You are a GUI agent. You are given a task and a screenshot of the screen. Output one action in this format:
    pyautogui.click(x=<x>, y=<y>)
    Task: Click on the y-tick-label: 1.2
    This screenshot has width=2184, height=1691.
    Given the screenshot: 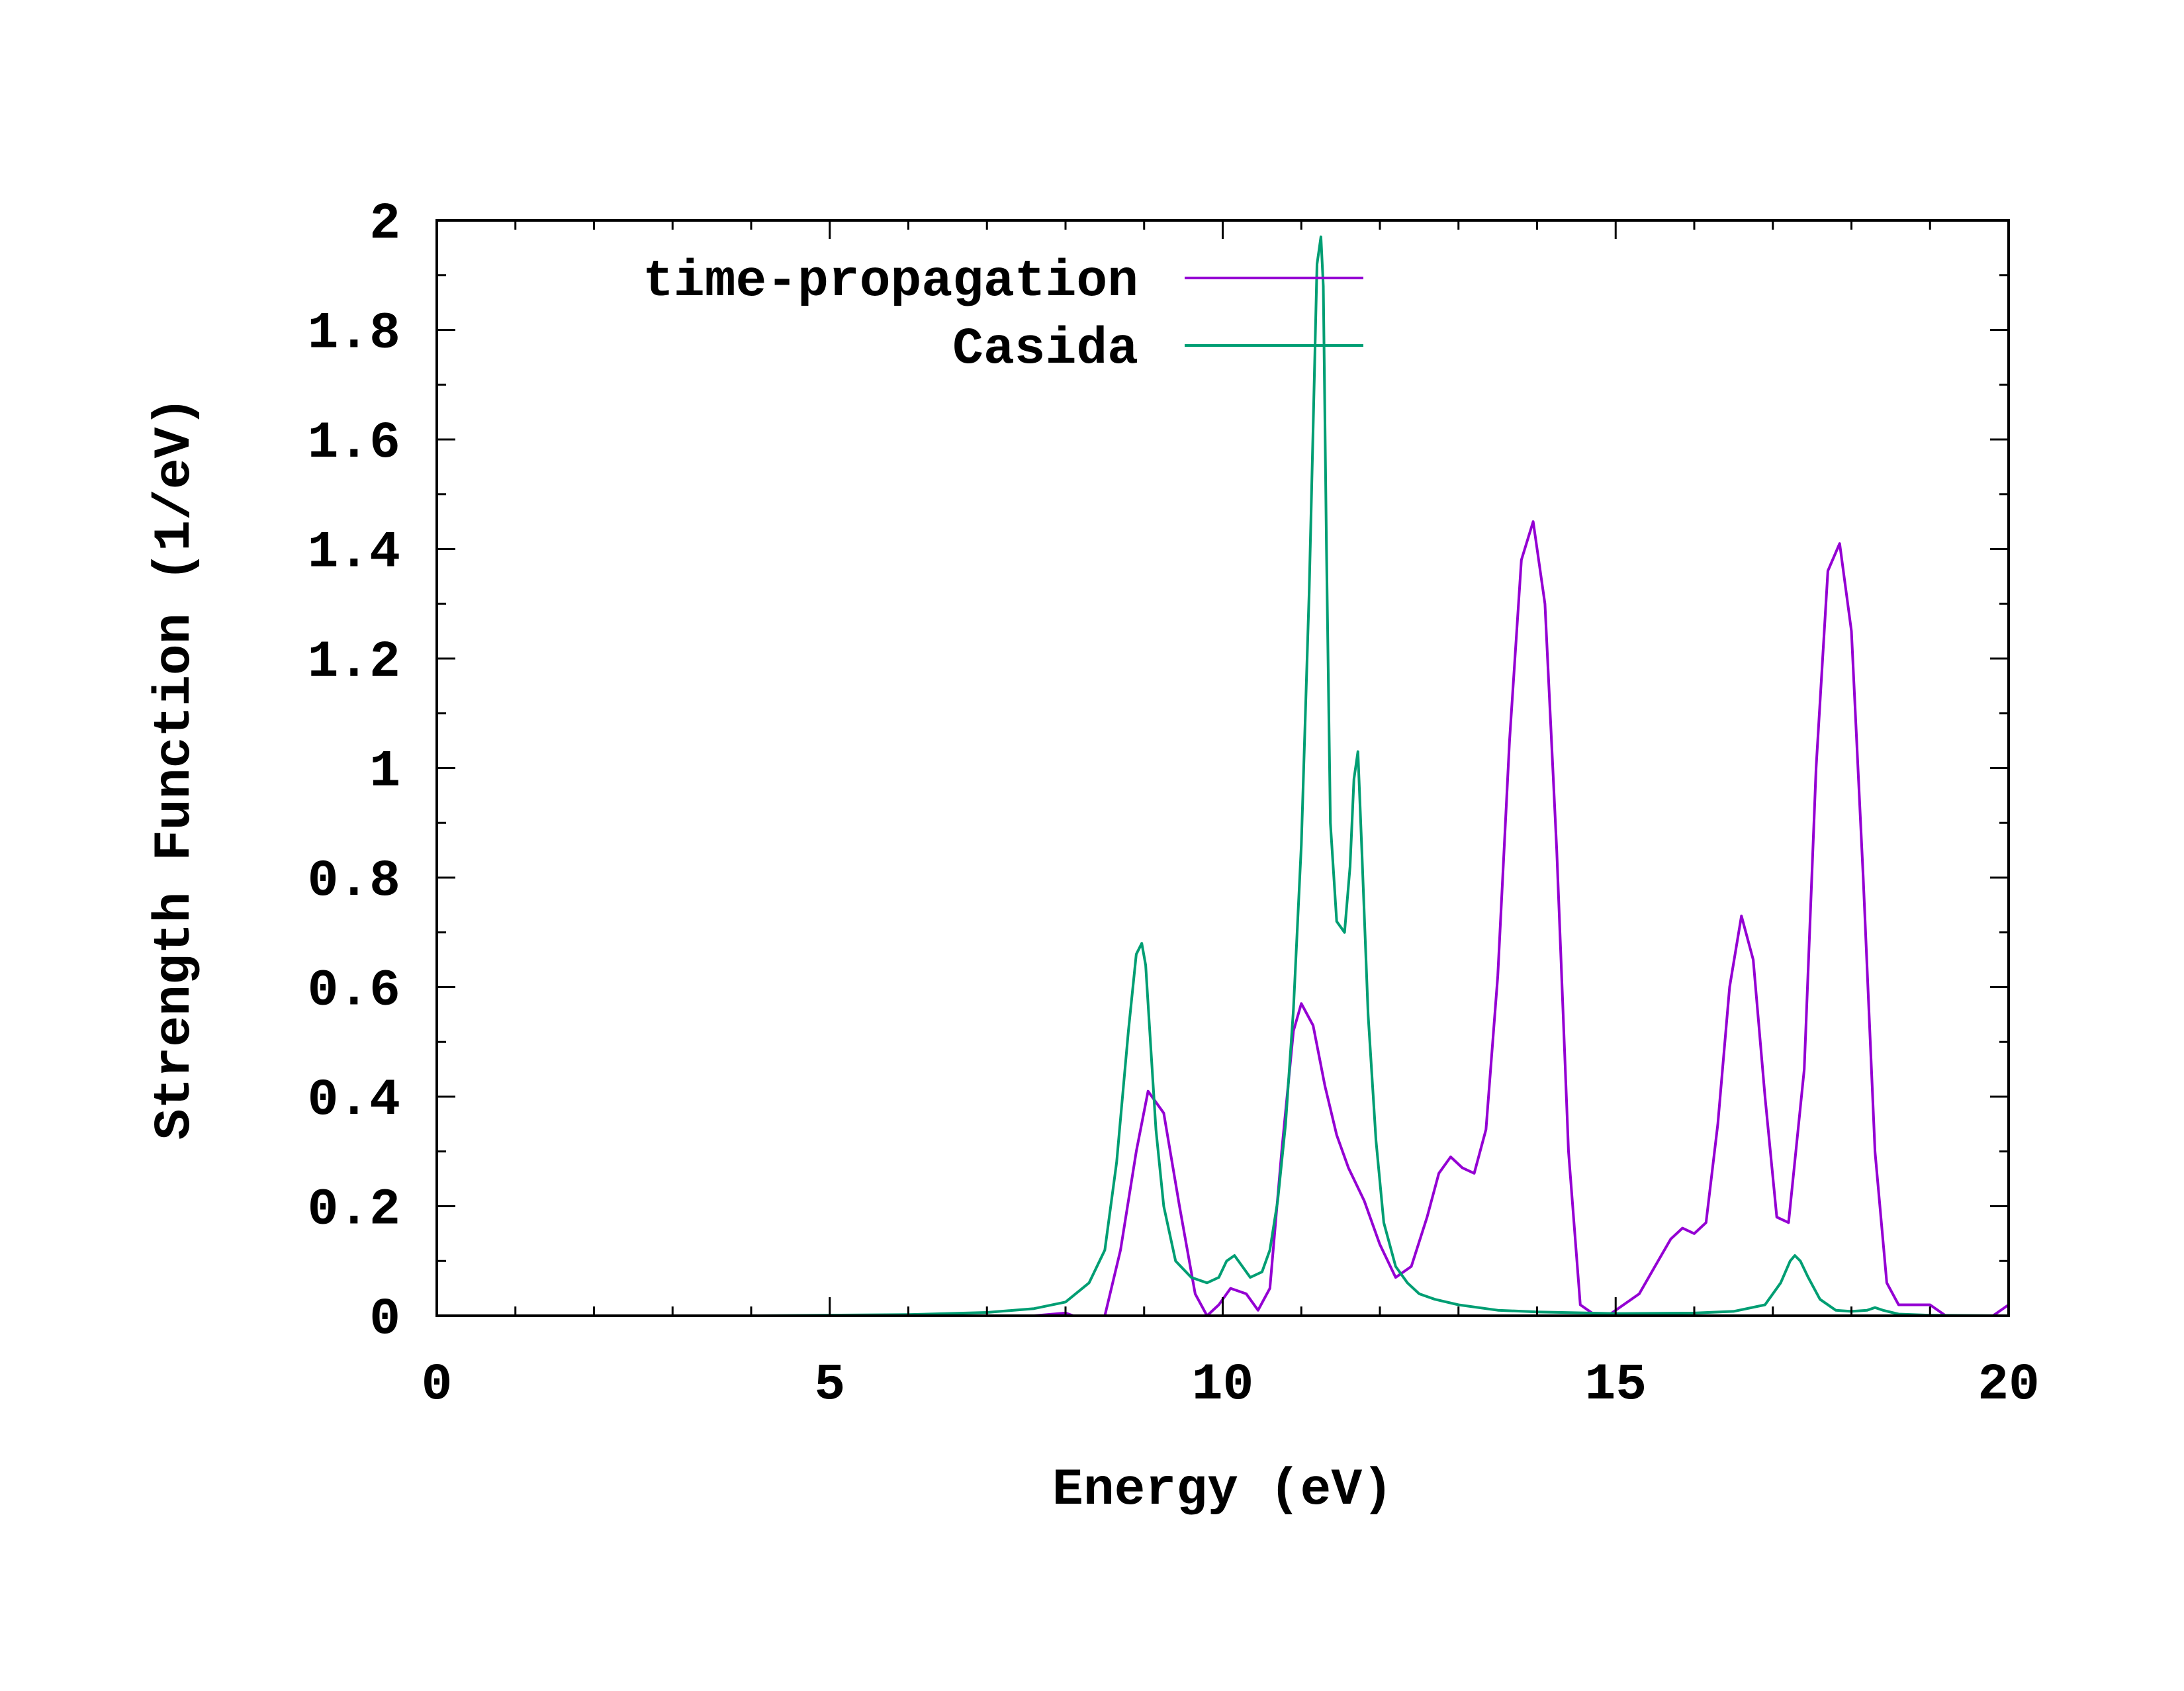 What is the action you would take?
    pyautogui.click(x=354, y=662)
    